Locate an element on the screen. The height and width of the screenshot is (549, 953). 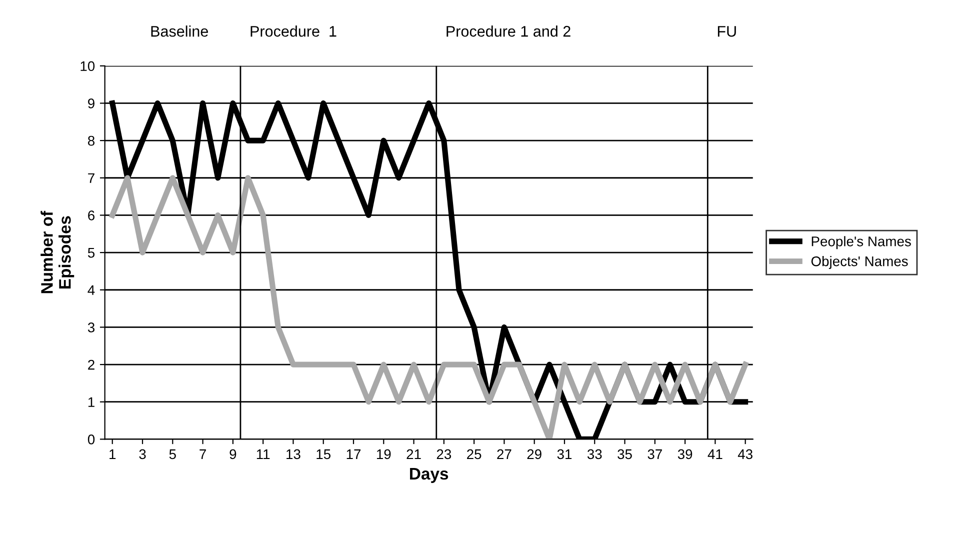
x-tick-label: 25 is located at coordinates (474, 454).